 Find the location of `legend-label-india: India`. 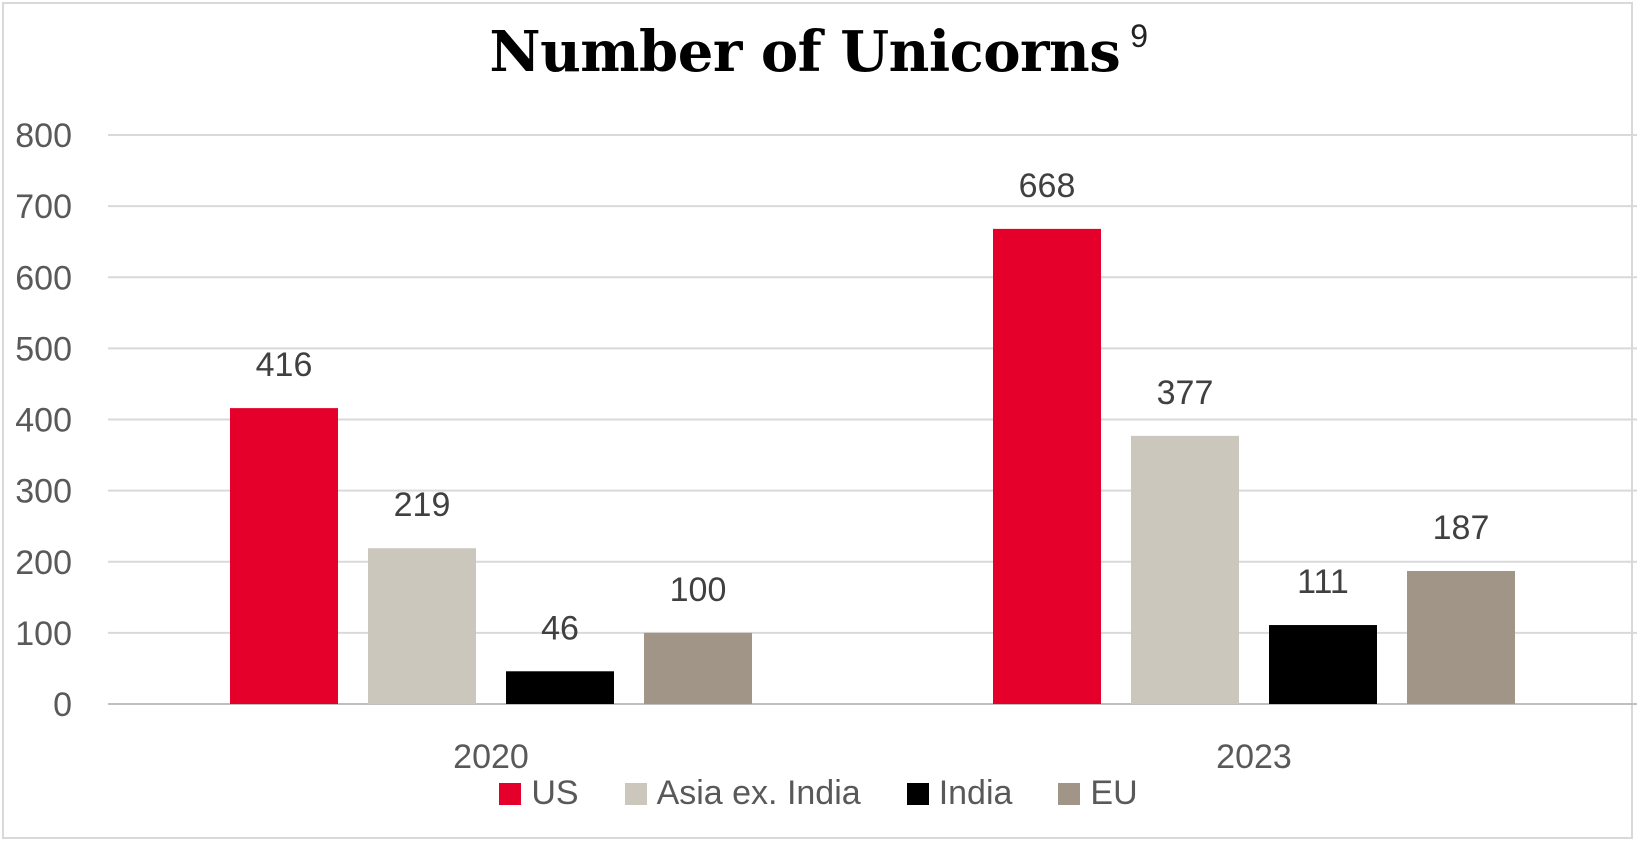

legend-label-india: India is located at coordinates (975, 793).